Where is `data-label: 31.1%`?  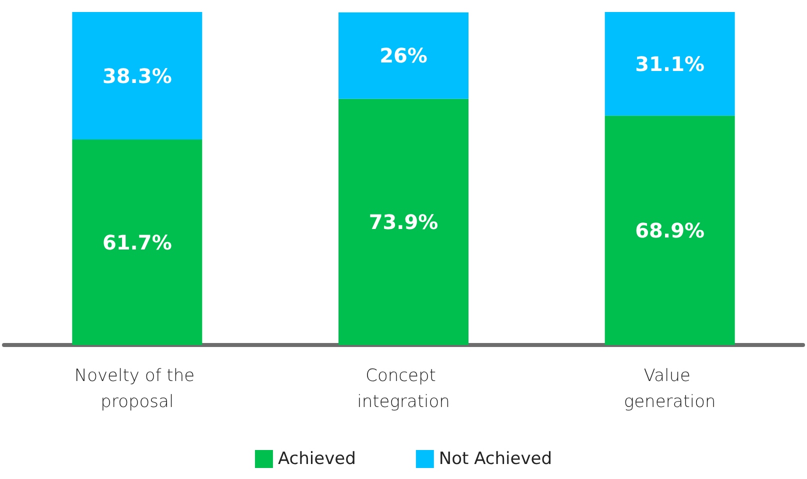 data-label: 31.1% is located at coordinates (670, 64).